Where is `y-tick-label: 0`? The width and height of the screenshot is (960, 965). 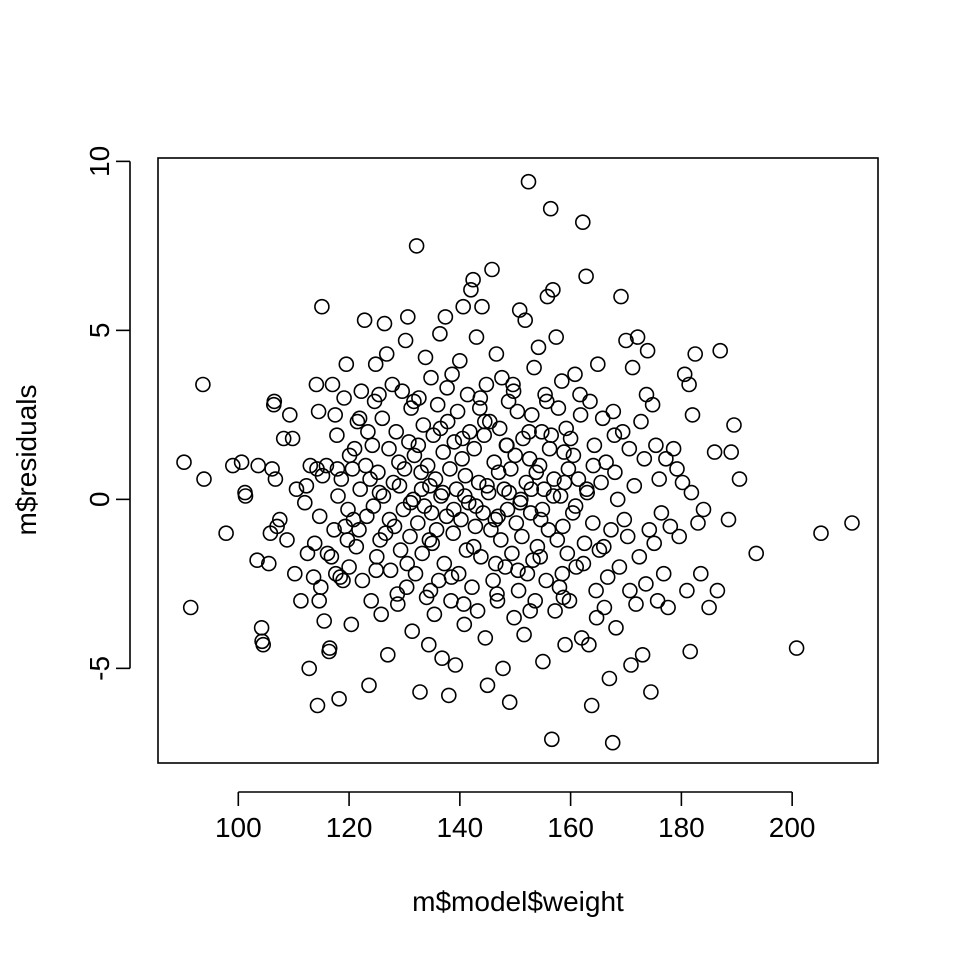
y-tick-label: 0 is located at coordinates (99, 500).